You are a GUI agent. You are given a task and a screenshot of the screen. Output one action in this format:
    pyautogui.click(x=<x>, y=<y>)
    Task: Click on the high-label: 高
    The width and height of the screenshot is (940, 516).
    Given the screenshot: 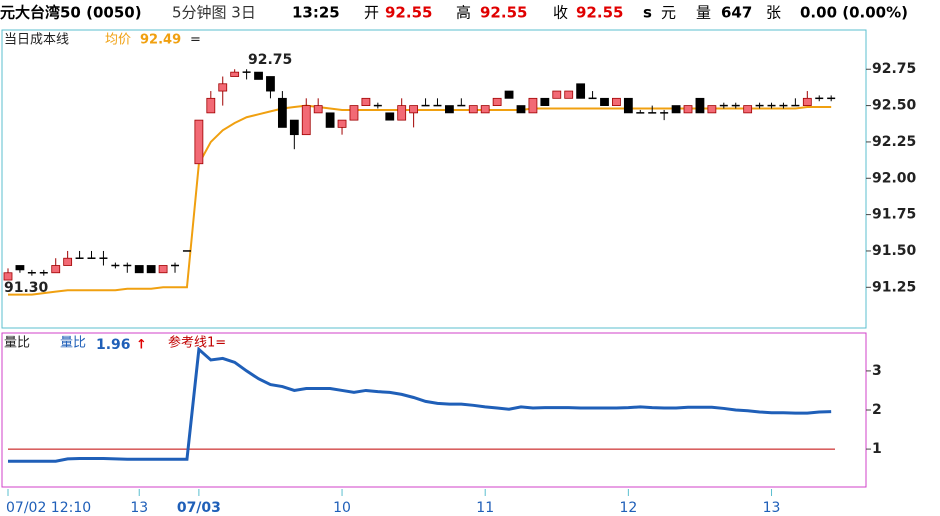 What is the action you would take?
    pyautogui.click(x=463, y=13)
    